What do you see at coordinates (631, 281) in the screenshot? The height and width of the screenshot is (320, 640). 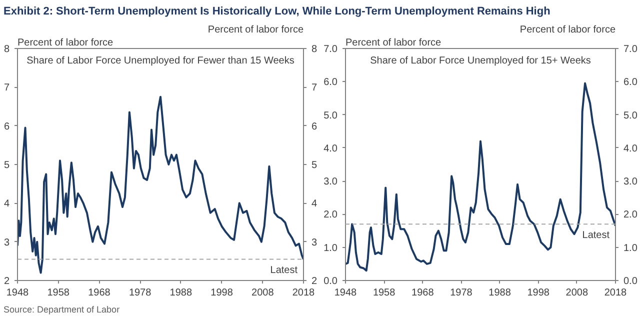 I see `y2-tick-label: 0.0` at bounding box center [631, 281].